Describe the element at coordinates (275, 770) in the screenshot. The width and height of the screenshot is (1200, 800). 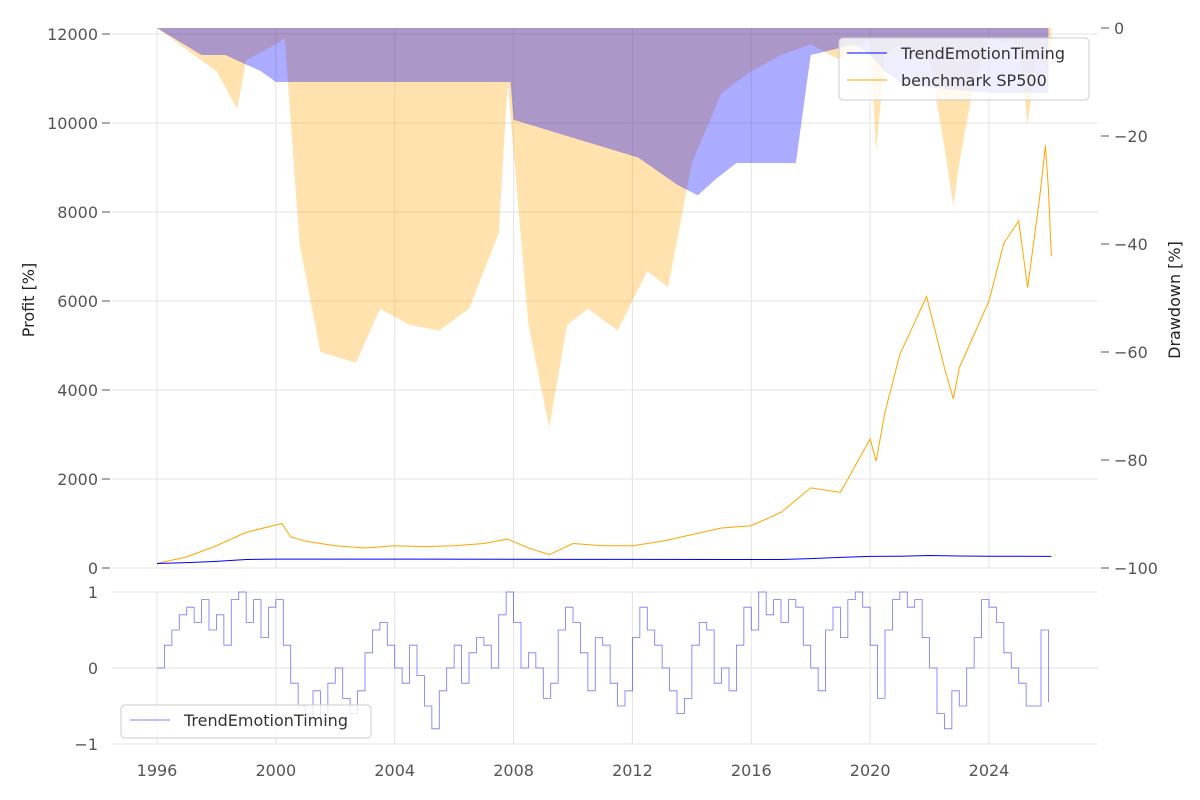
I see `x-tick-label: 2000` at that location.